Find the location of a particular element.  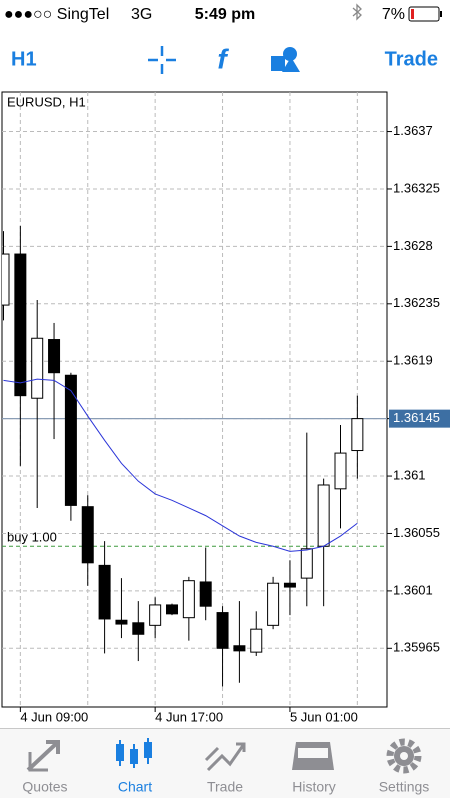

objects-button is located at coordinates (285, 59).